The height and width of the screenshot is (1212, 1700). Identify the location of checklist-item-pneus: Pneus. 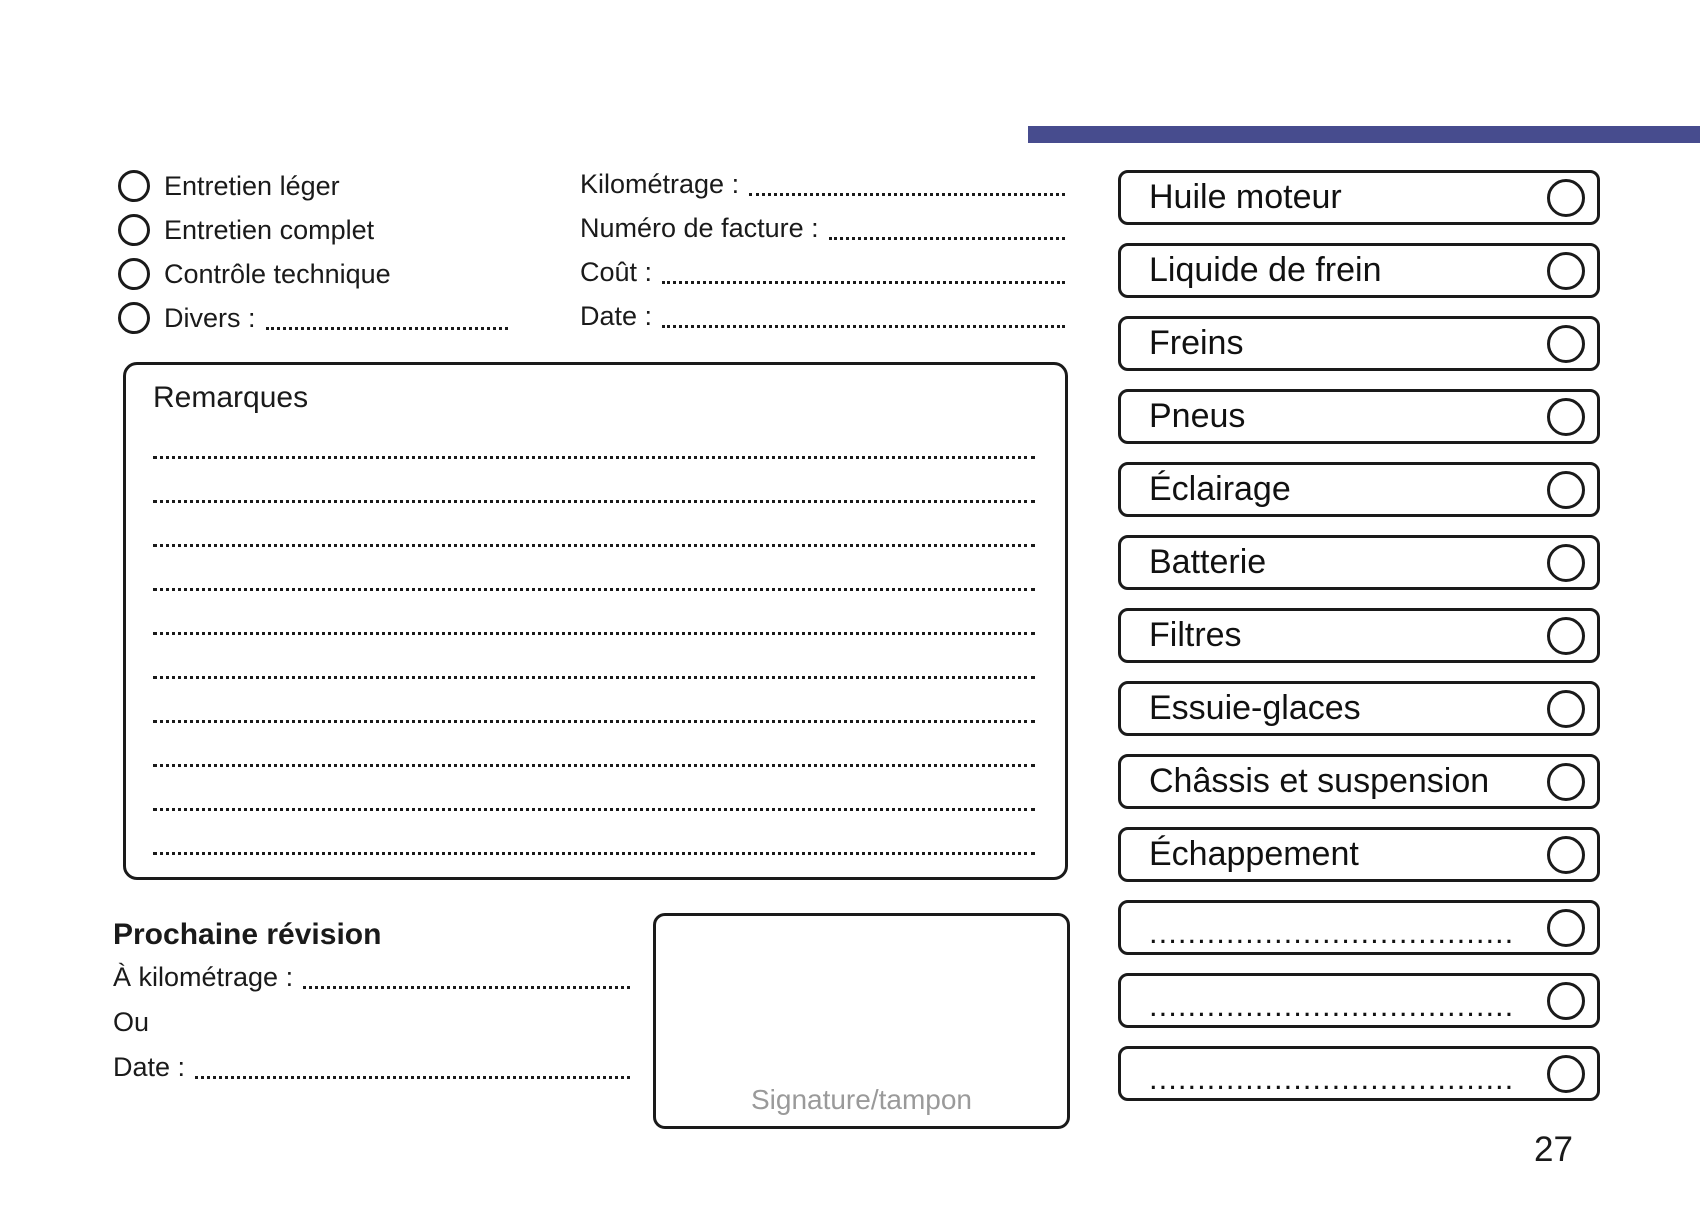
(1359, 416).